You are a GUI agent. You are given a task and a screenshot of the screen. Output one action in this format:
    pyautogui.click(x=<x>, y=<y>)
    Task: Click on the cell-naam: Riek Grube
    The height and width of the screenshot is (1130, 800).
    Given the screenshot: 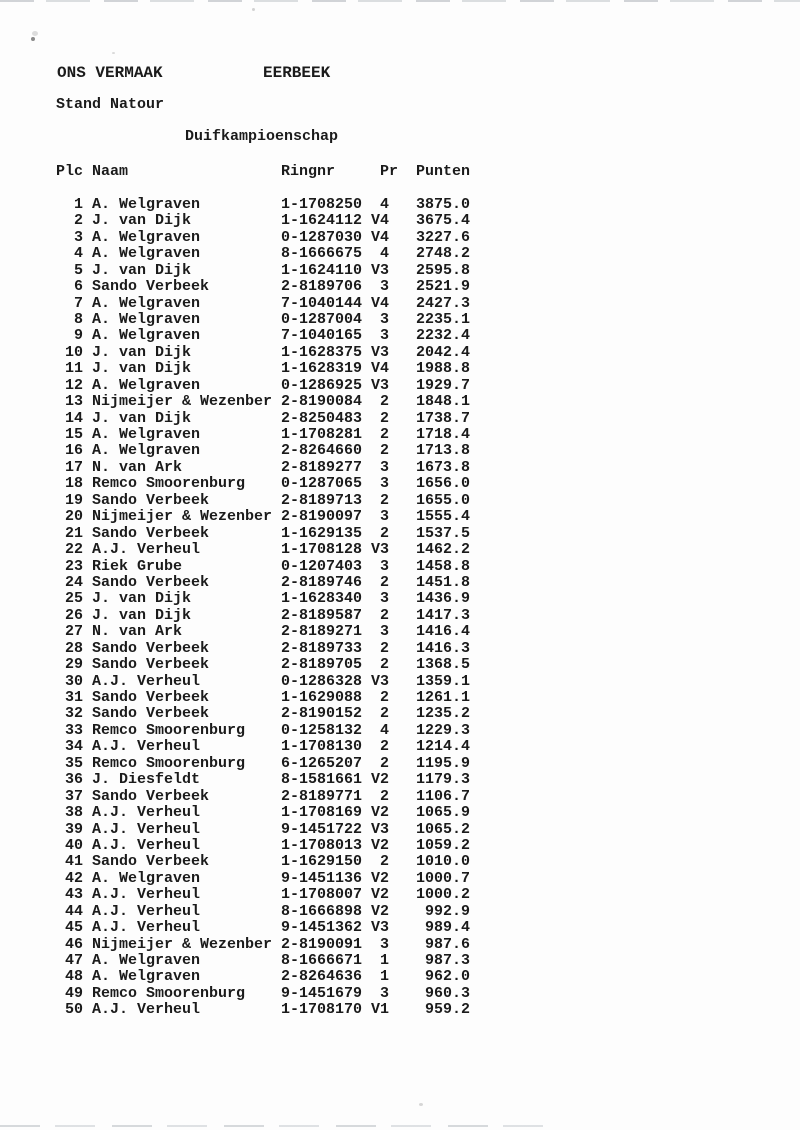 What is the action you would take?
    pyautogui.click(x=137, y=566)
    